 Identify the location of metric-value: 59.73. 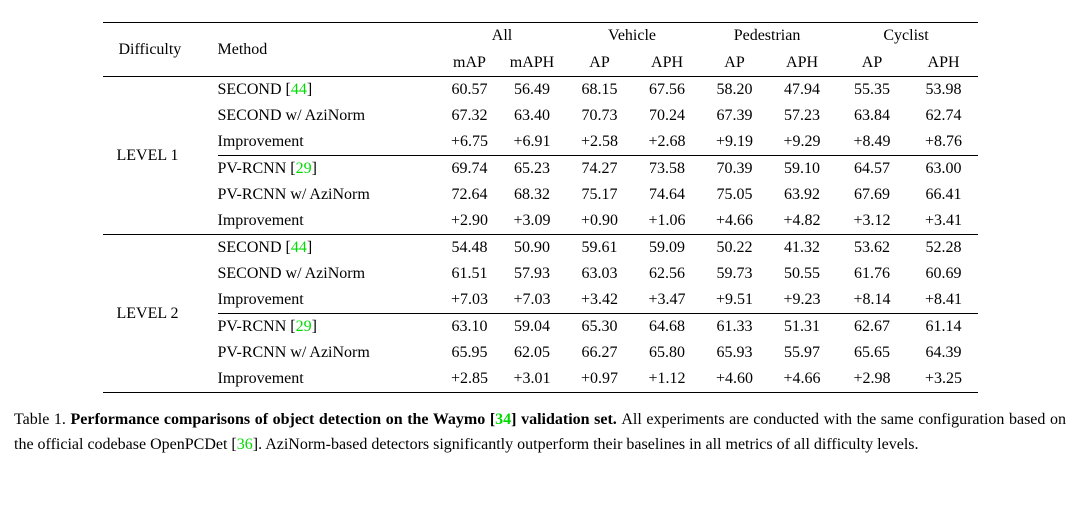
(734, 273).